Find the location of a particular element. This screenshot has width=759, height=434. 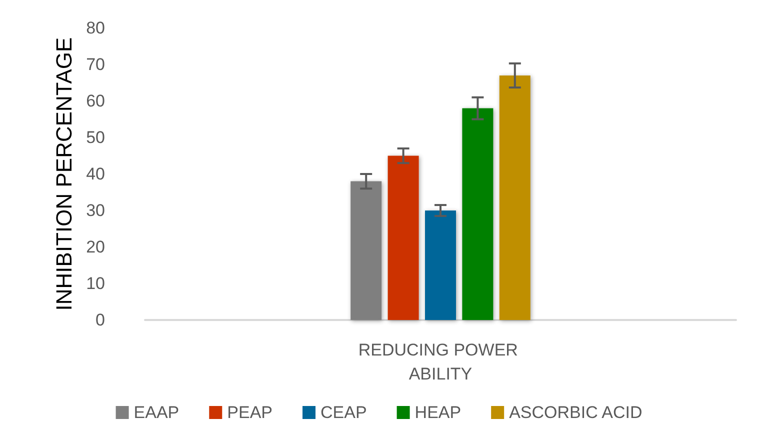

legend-label: CEAP is located at coordinates (343, 412).